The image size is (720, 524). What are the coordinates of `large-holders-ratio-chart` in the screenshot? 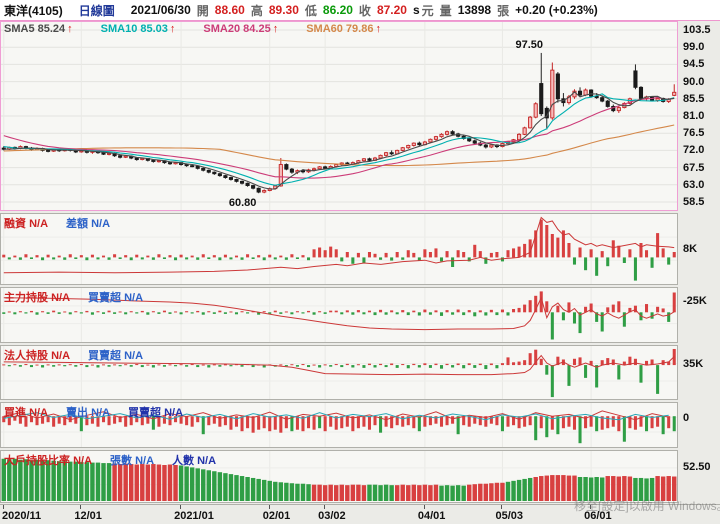 It's located at (339, 476).